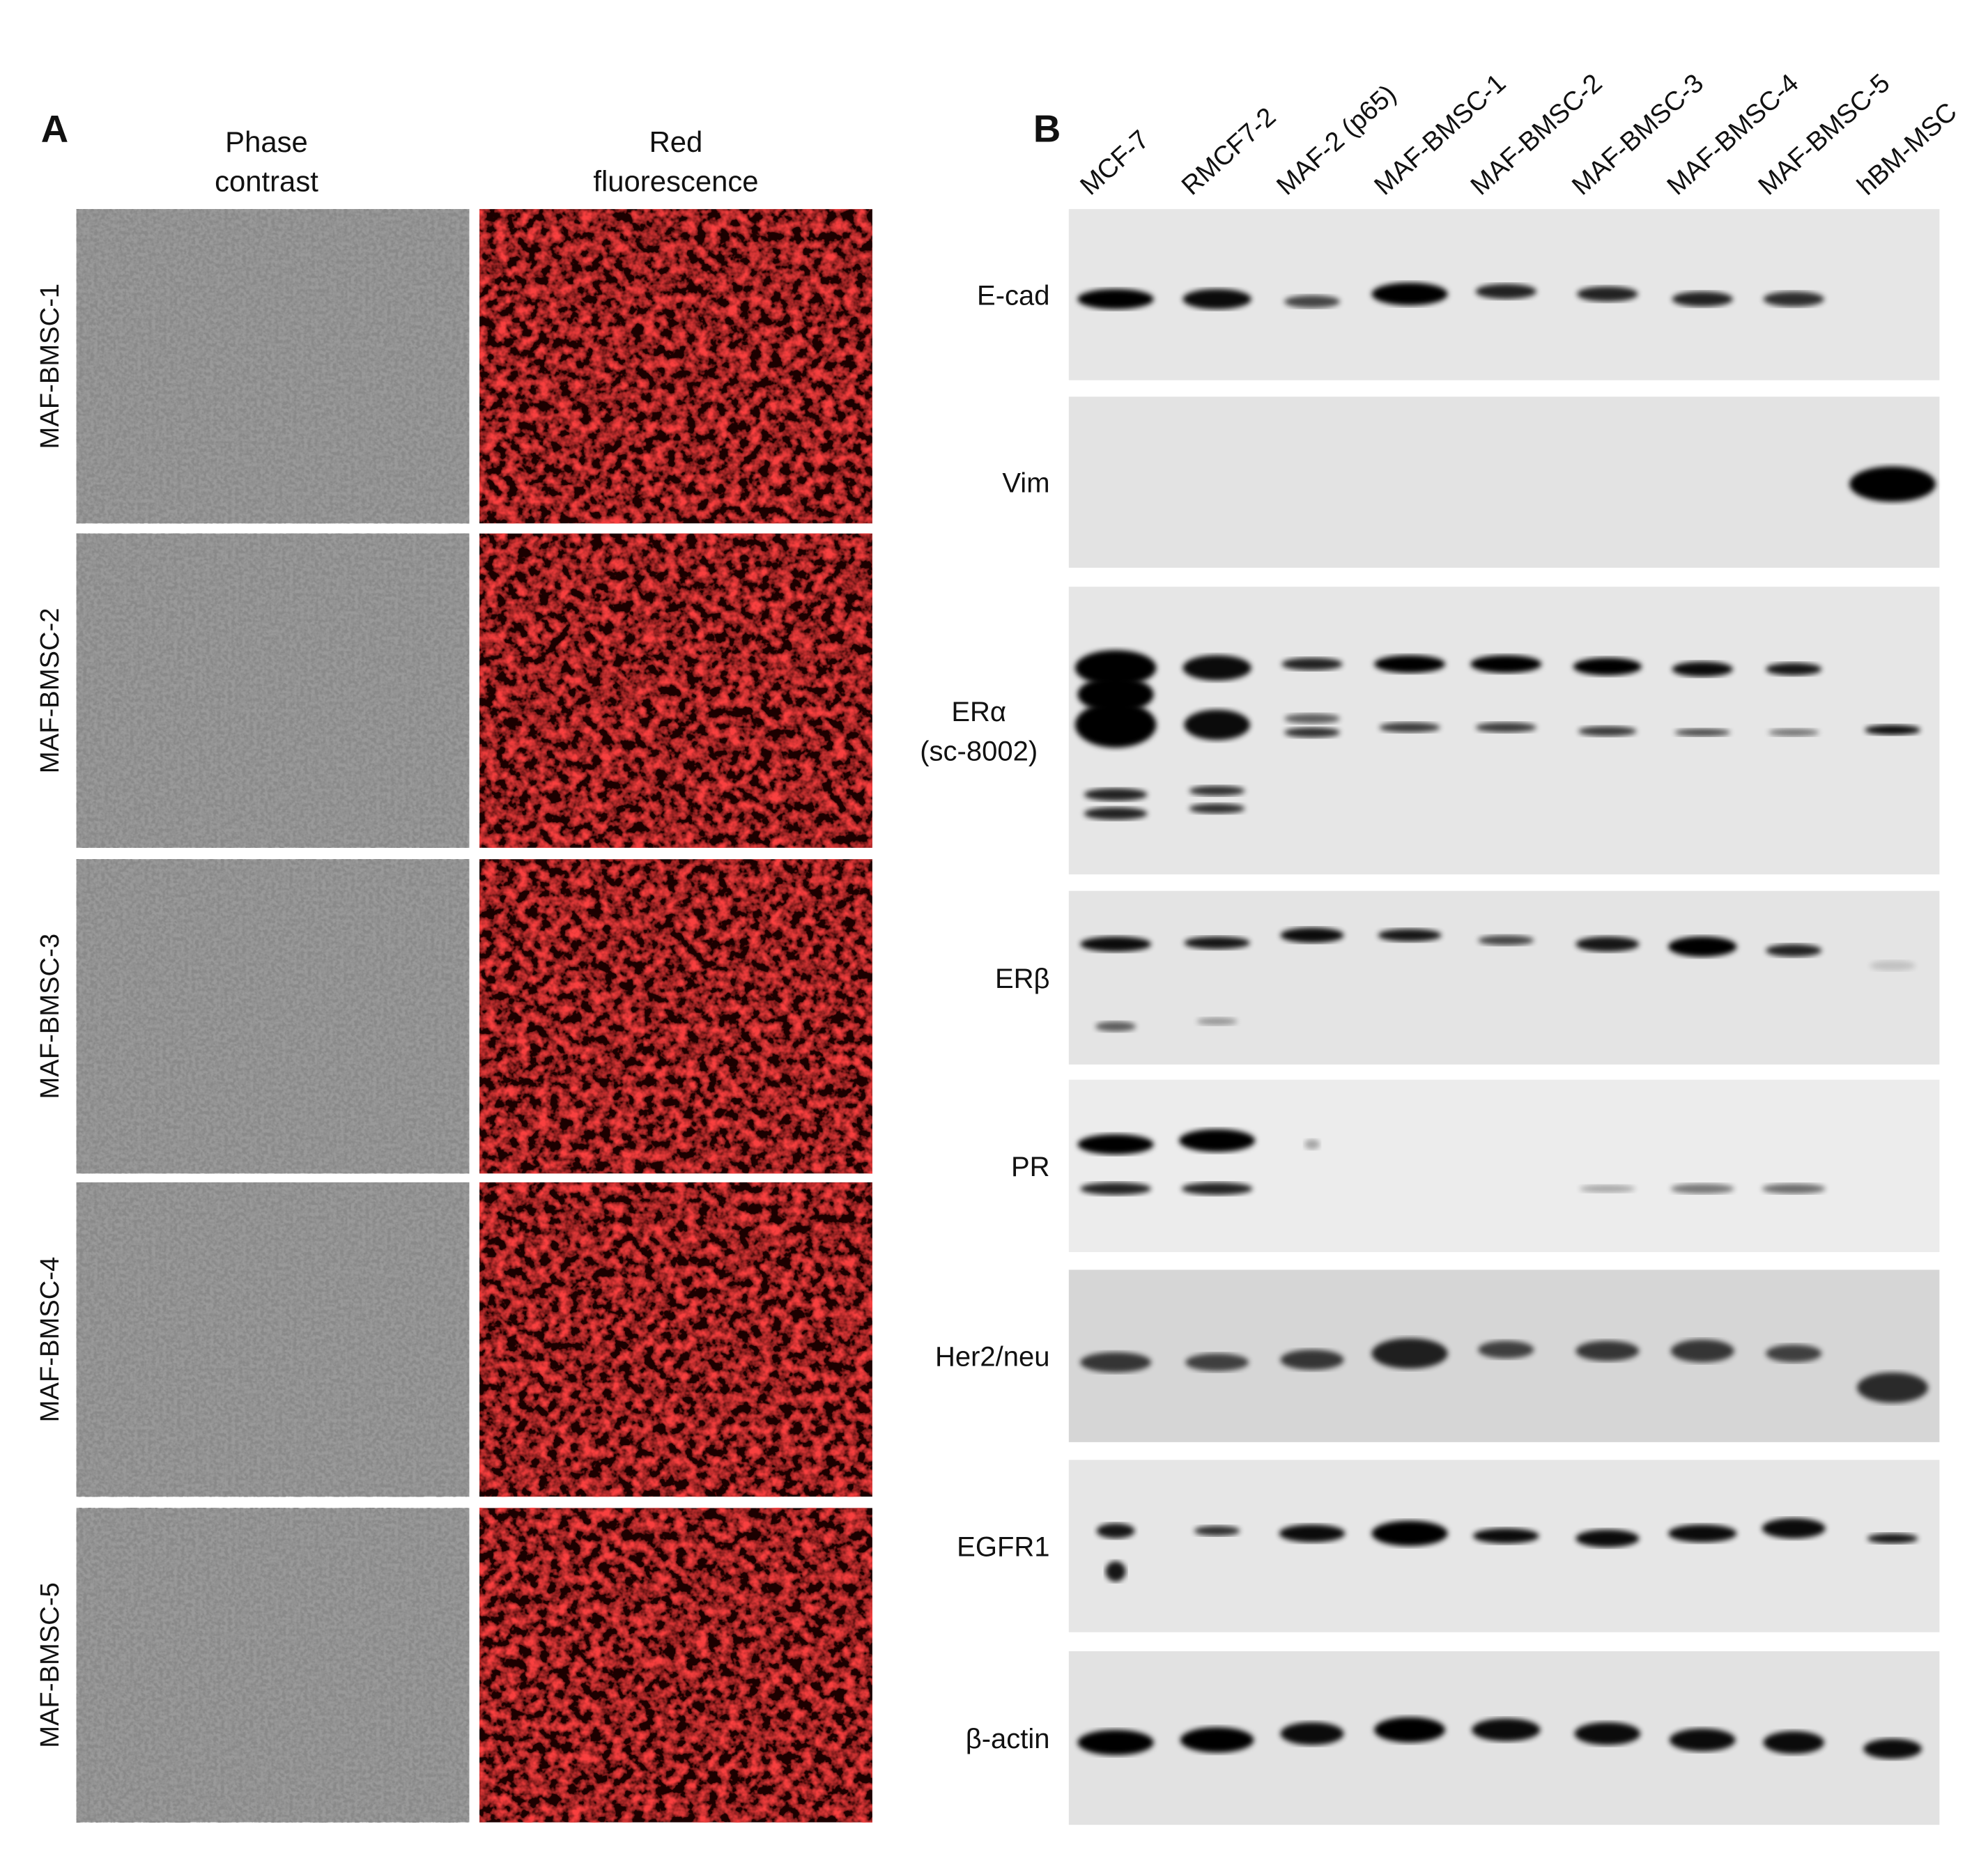 Image resolution: width=1988 pixels, height=1854 pixels. What do you see at coordinates (50, 1017) in the screenshot?
I see `row-label: MAF-BMSC-3` at bounding box center [50, 1017].